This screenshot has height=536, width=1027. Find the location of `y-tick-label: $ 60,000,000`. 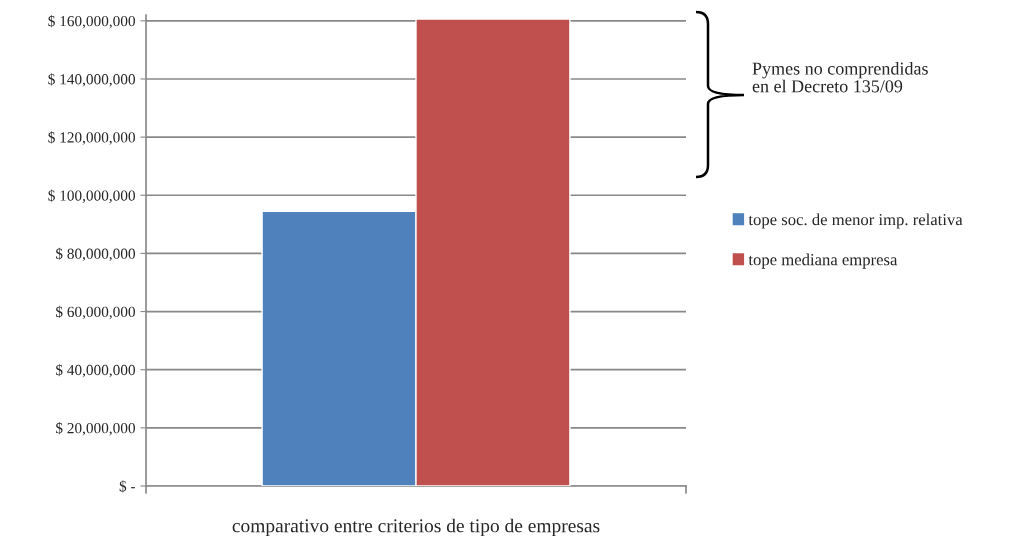

y-tick-label: $ 60,000,000 is located at coordinates (95, 312).